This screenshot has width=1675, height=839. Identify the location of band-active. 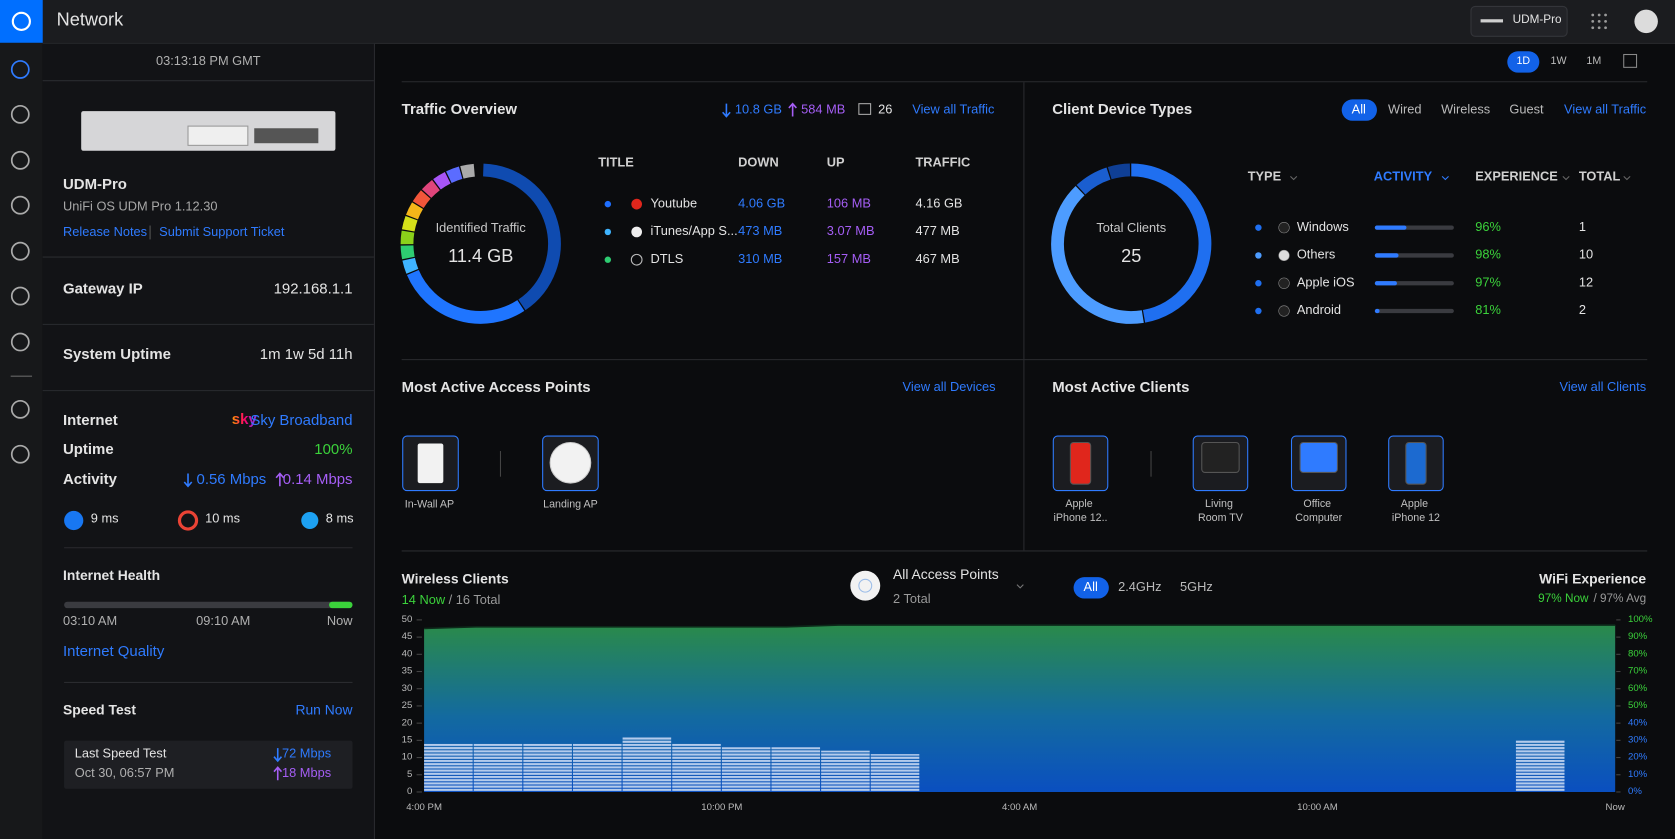
(1091, 588).